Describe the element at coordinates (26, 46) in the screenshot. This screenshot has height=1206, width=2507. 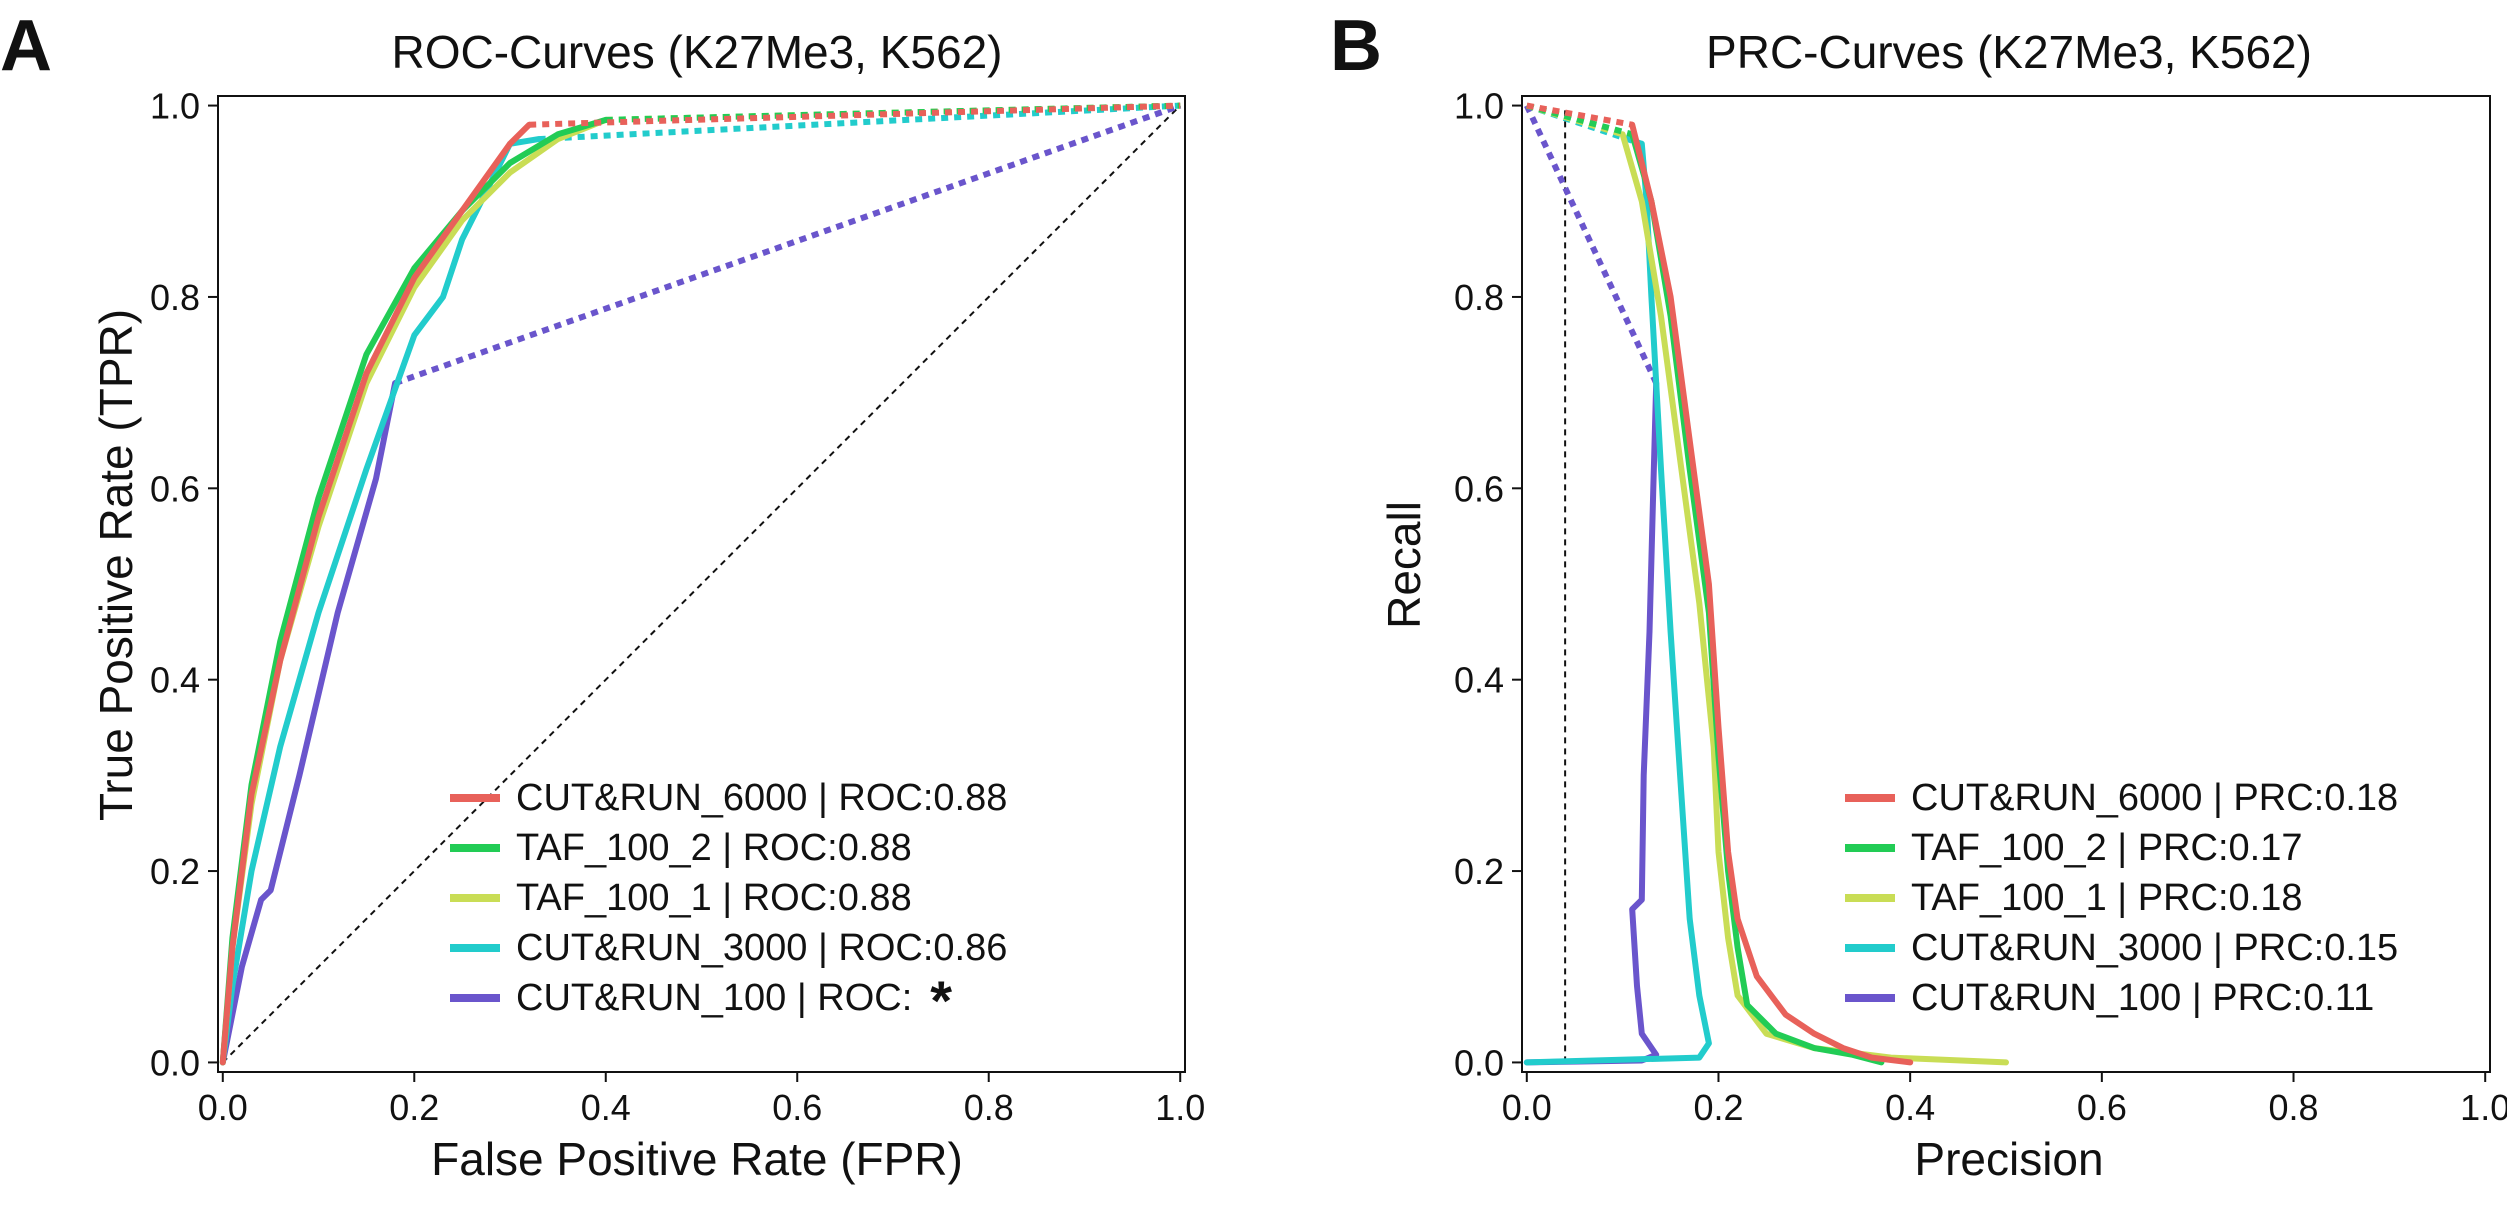
I see `panel-letter-a: A` at that location.